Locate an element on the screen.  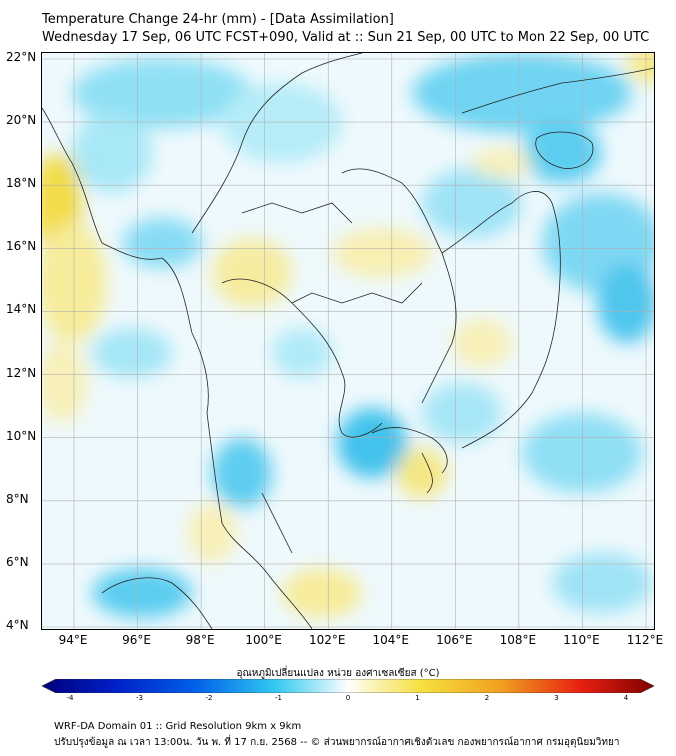
colorbar-tick-label: 4 is located at coordinates (626, 698).